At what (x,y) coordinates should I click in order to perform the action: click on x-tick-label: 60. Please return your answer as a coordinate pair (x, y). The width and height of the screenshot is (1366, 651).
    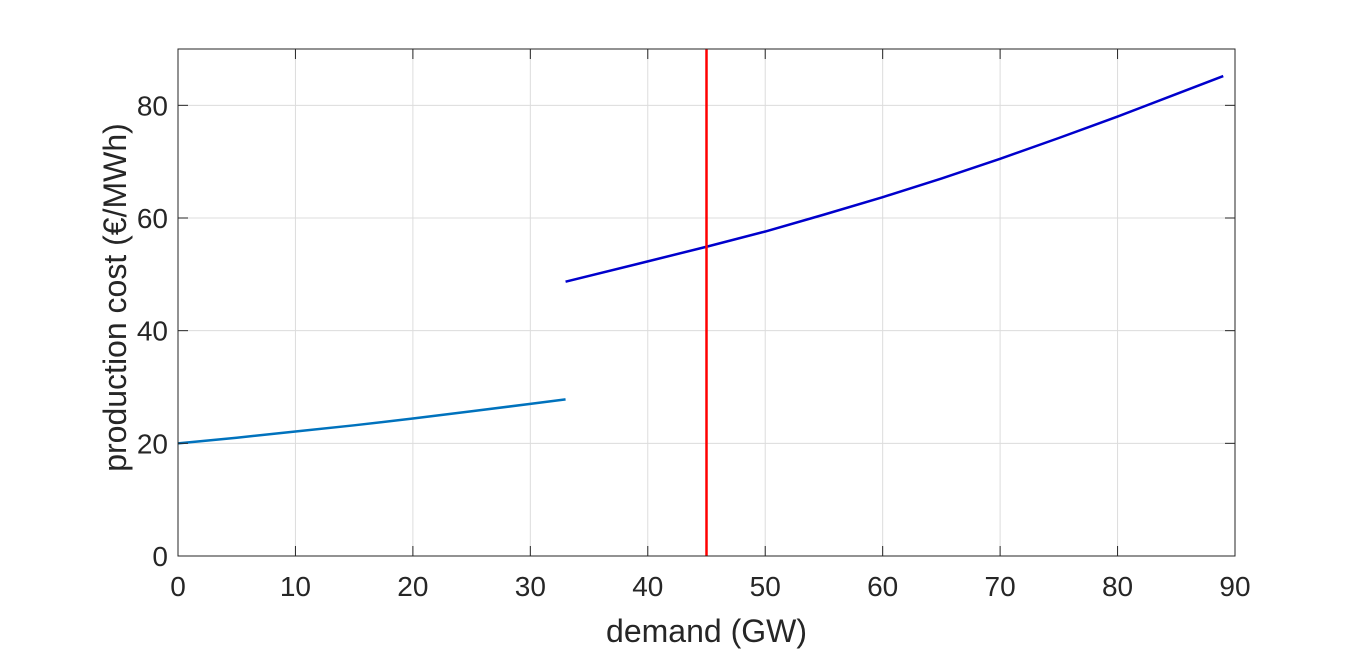
    Looking at the image, I should click on (882, 586).